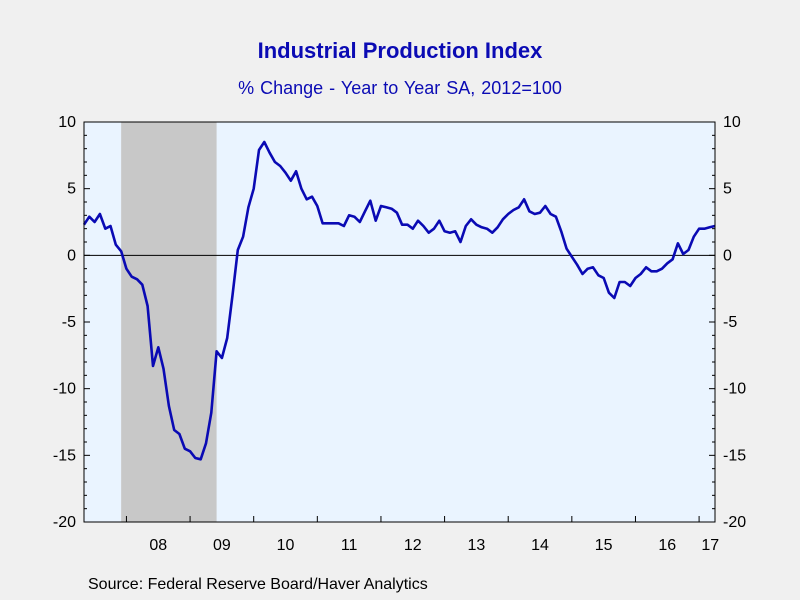 The height and width of the screenshot is (600, 800). Describe the element at coordinates (222, 545) in the screenshot. I see `x-tick-label: 09` at that location.